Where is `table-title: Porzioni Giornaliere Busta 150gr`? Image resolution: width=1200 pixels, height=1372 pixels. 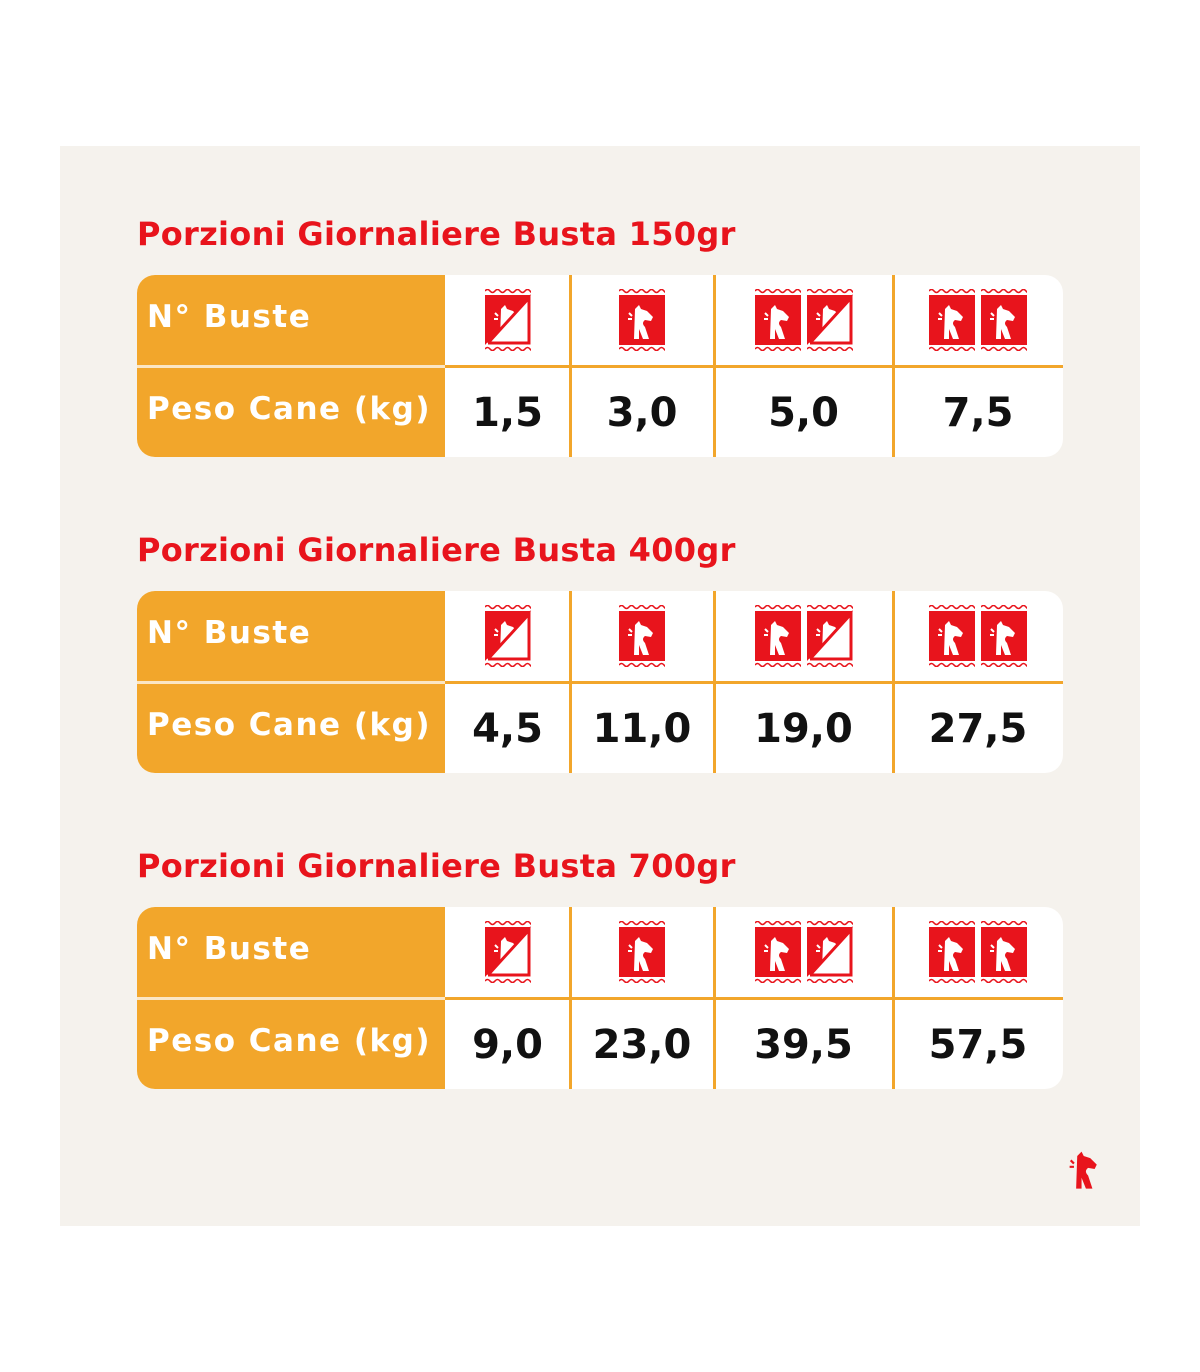 table-title: Porzioni Giornaliere Busta 150gr is located at coordinates (436, 234).